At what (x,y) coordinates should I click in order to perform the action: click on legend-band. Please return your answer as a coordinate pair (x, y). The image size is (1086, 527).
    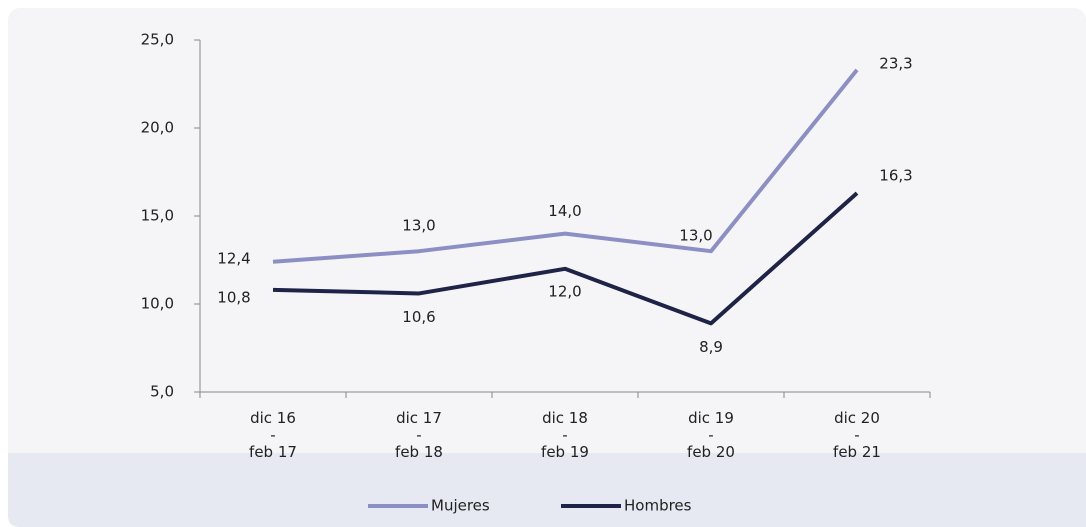
    Looking at the image, I should click on (547, 490).